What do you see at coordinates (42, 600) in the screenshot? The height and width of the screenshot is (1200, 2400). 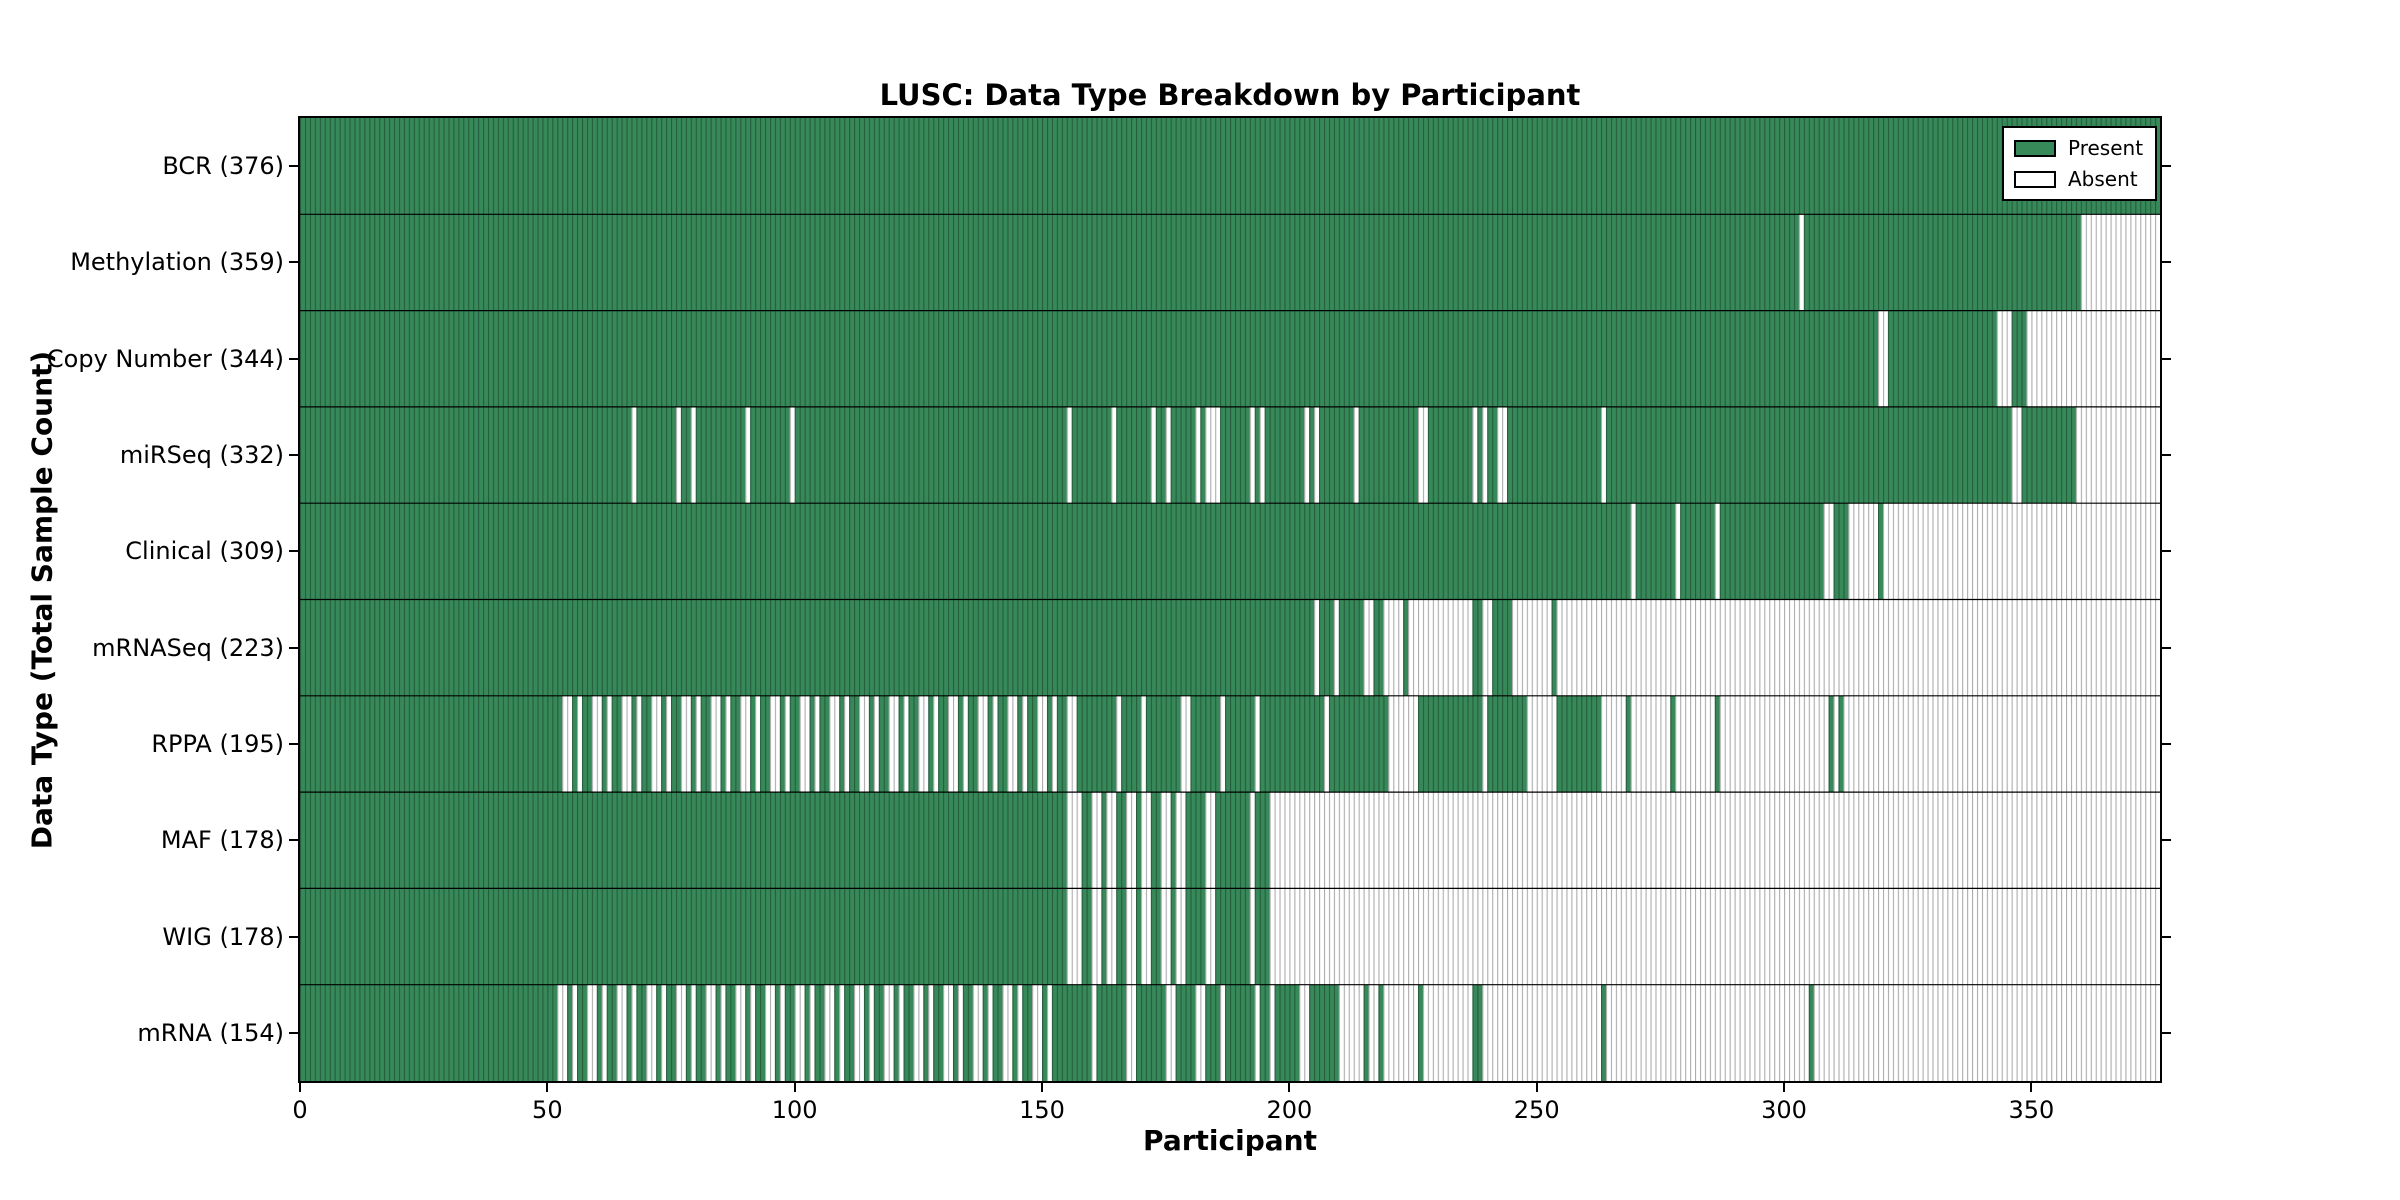 I see `y-axis-label: Data Type (Total Sample Count)` at bounding box center [42, 600].